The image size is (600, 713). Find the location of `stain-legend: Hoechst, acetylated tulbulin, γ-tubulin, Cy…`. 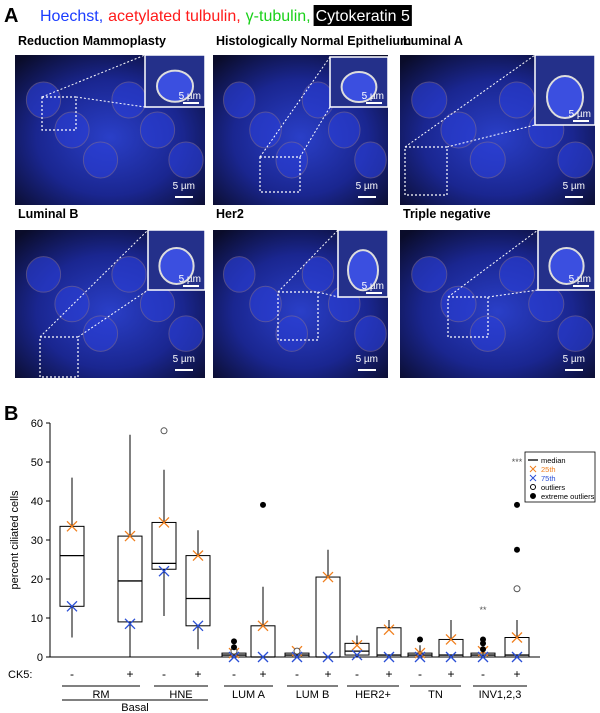

stain-legend: Hoechst, acetylated tulbulin, γ-tubulin, Cy… is located at coordinates (226, 15).